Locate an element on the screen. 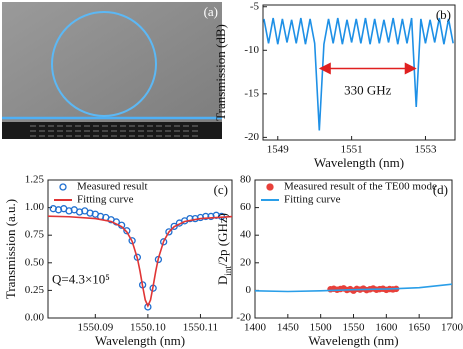  y-tick-label: 20 is located at coordinates (246, 262).